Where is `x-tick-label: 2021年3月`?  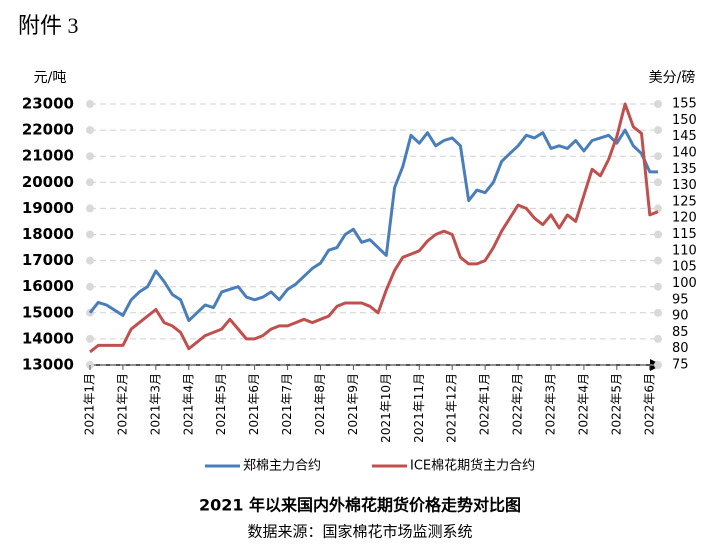
x-tick-label: 2021年3月 is located at coordinates (155, 404).